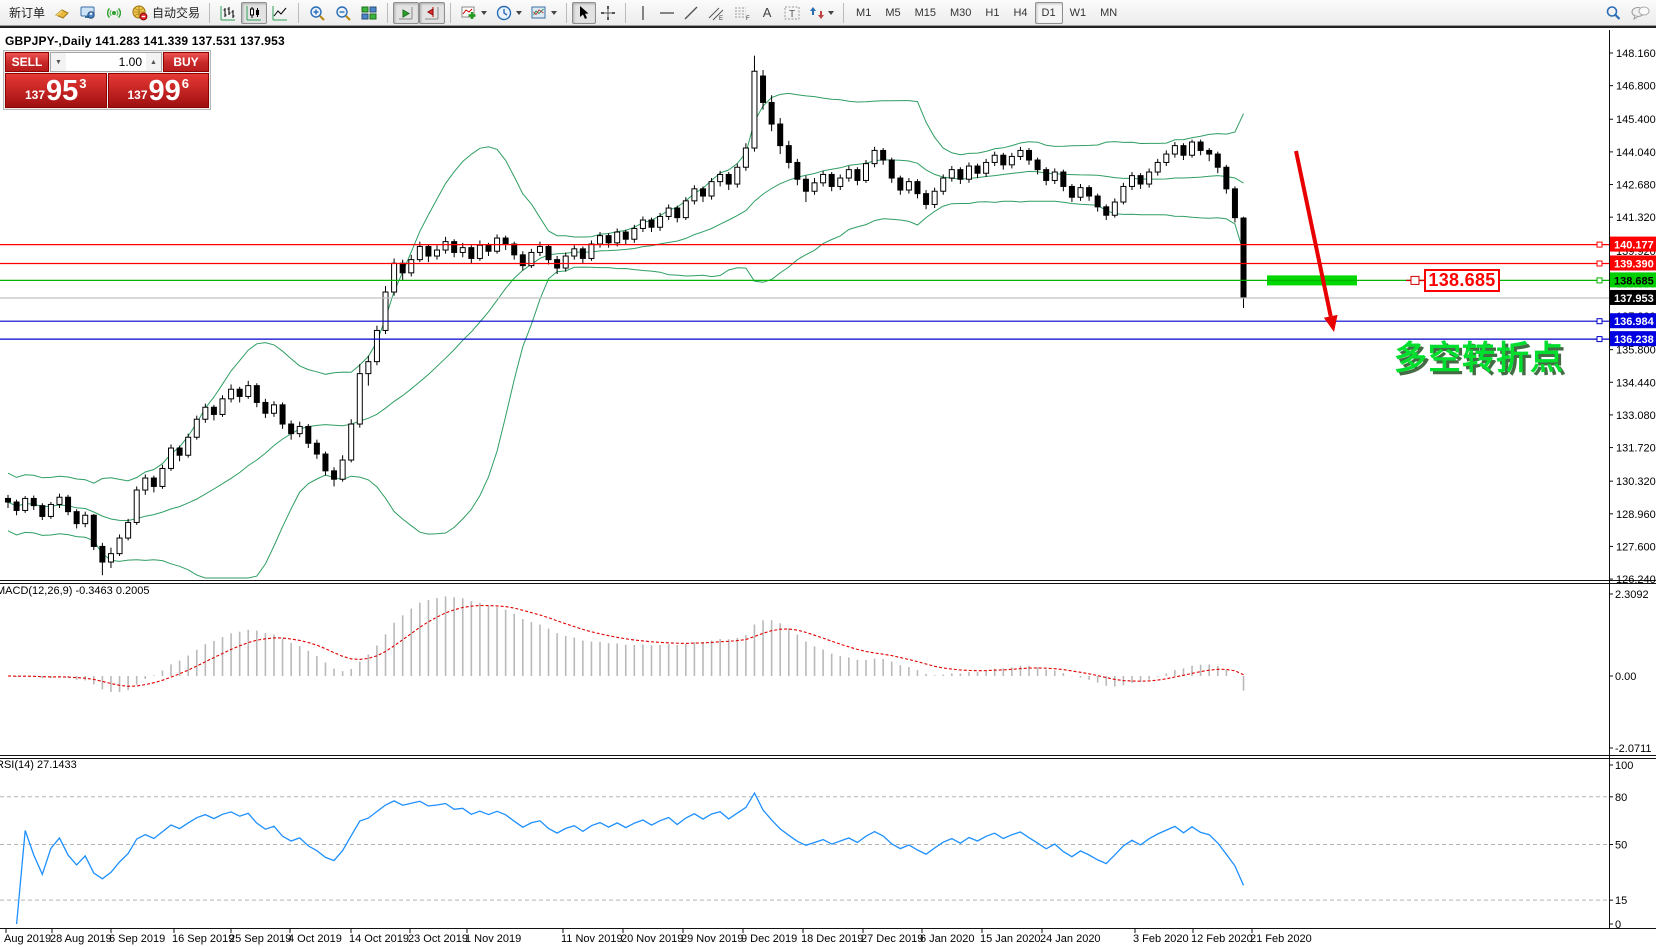 This screenshot has height=947, width=1656. I want to click on tile-windows-icon, so click(369, 12).